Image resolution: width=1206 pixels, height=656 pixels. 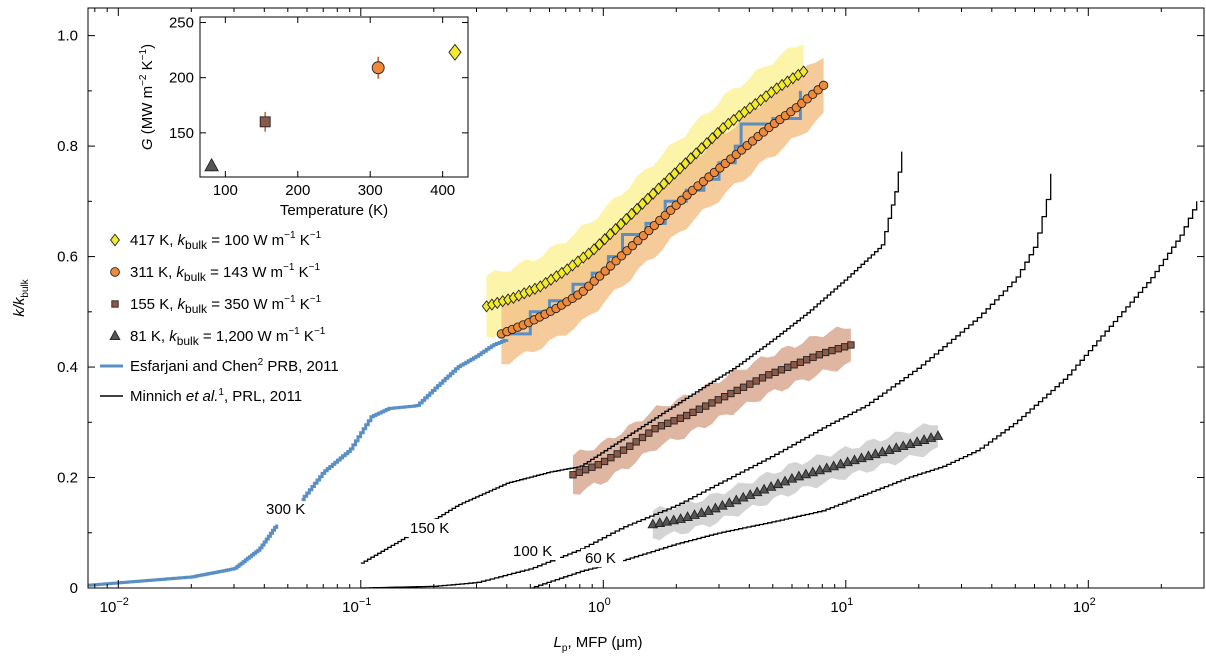 What do you see at coordinates (67, 36) in the screenshot?
I see `y-tick-label: 1.0` at bounding box center [67, 36].